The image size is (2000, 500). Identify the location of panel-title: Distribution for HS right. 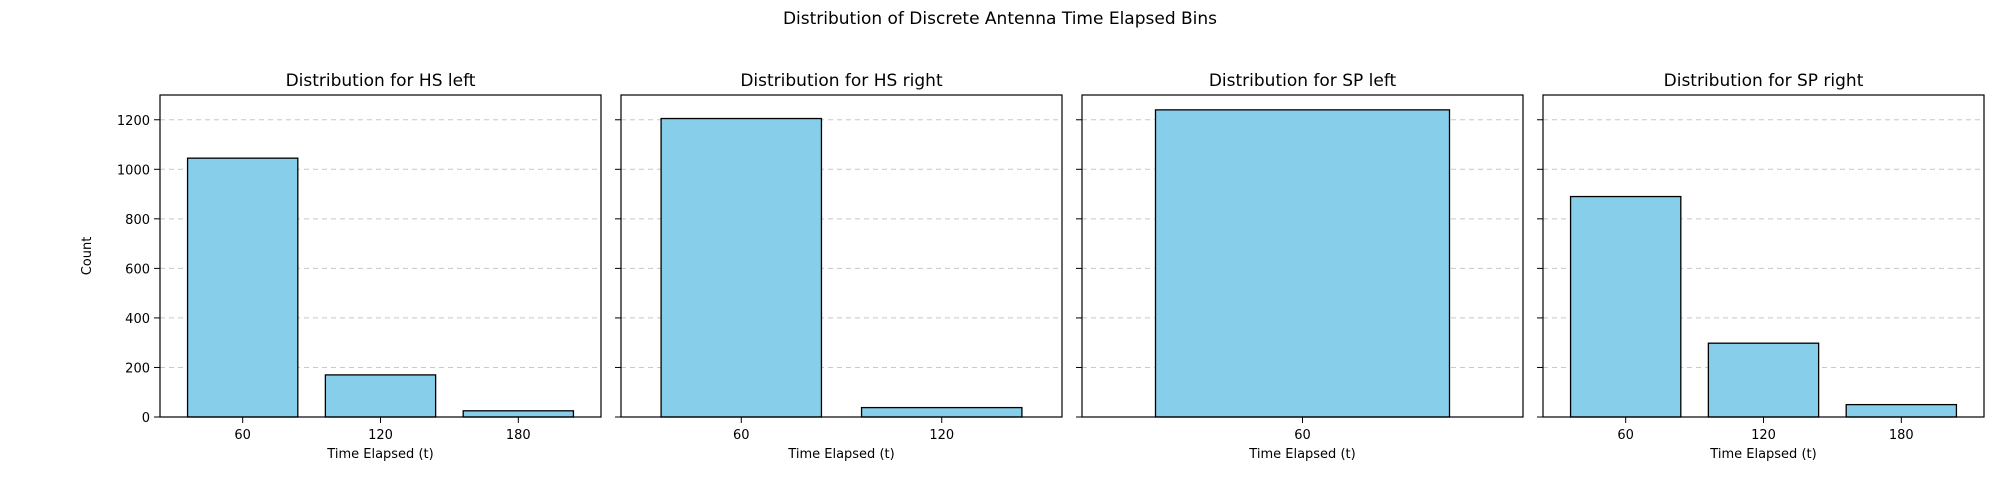
(841, 81).